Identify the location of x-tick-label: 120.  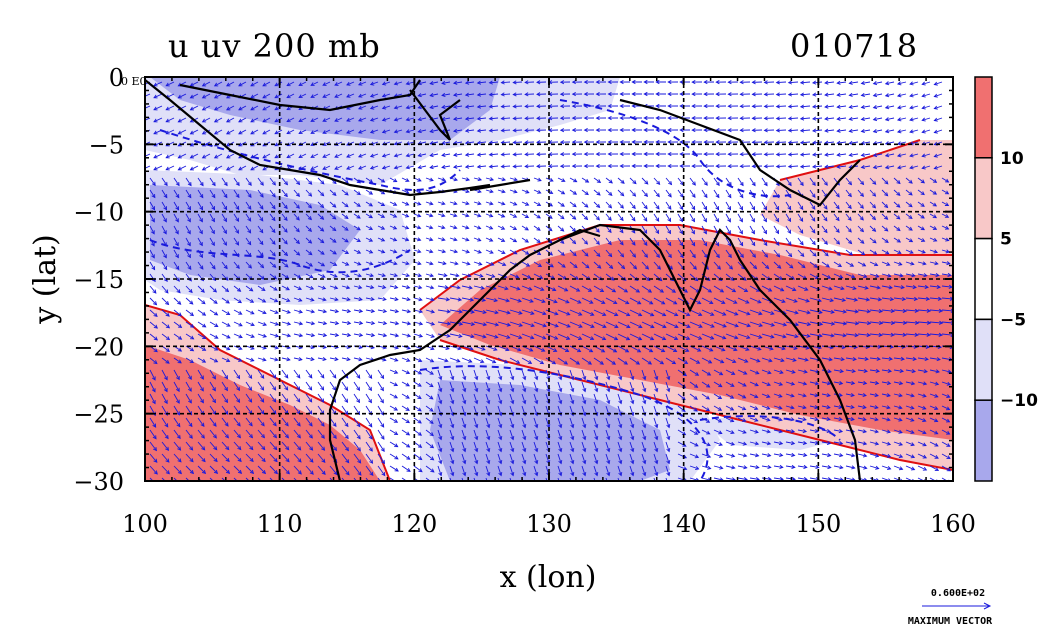
(414, 524).